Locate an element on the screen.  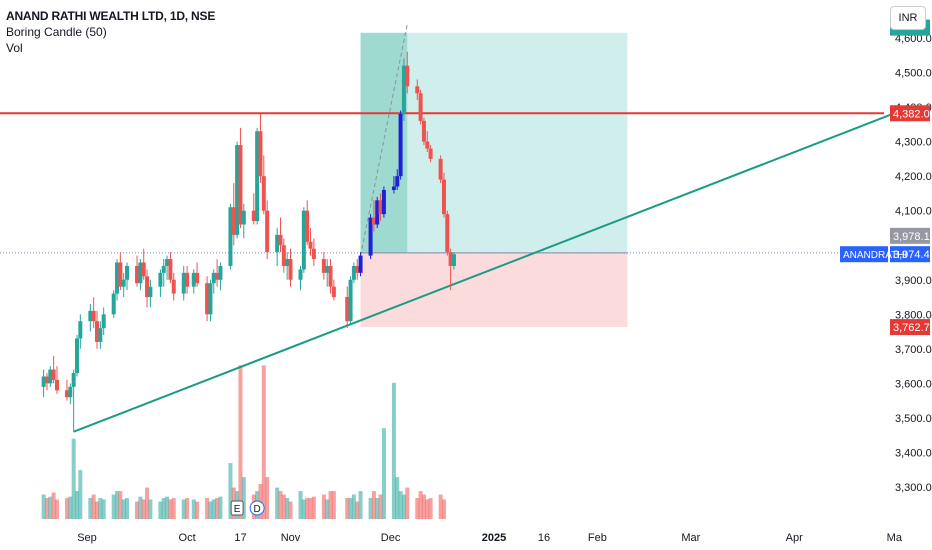
symbol-title: ANAND RATHI WEALTH LTD, 1D, NSE is located at coordinates (111, 16).